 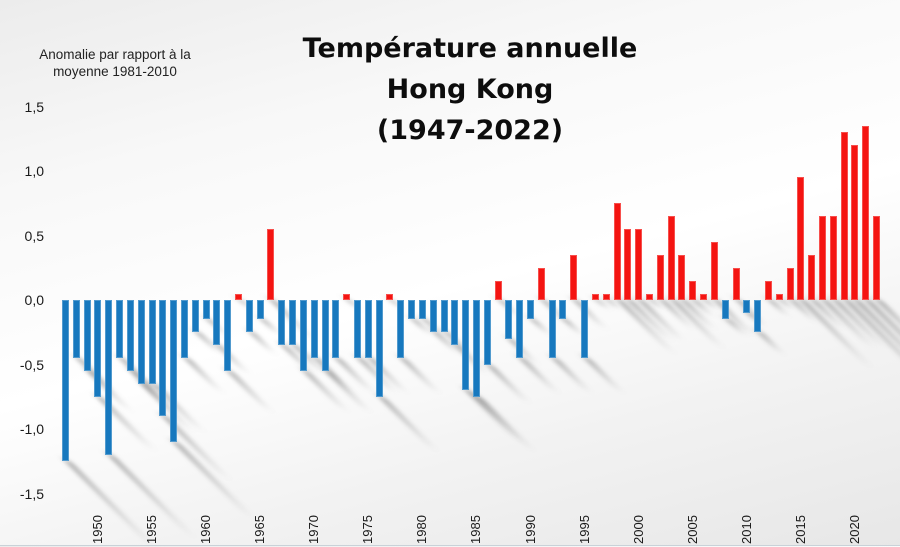 What do you see at coordinates (444, 316) in the screenshot?
I see `bar-1982` at bounding box center [444, 316].